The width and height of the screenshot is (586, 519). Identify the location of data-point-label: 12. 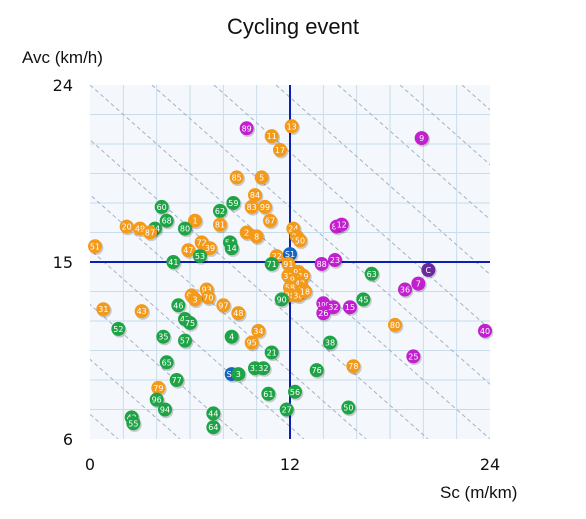
(342, 225).